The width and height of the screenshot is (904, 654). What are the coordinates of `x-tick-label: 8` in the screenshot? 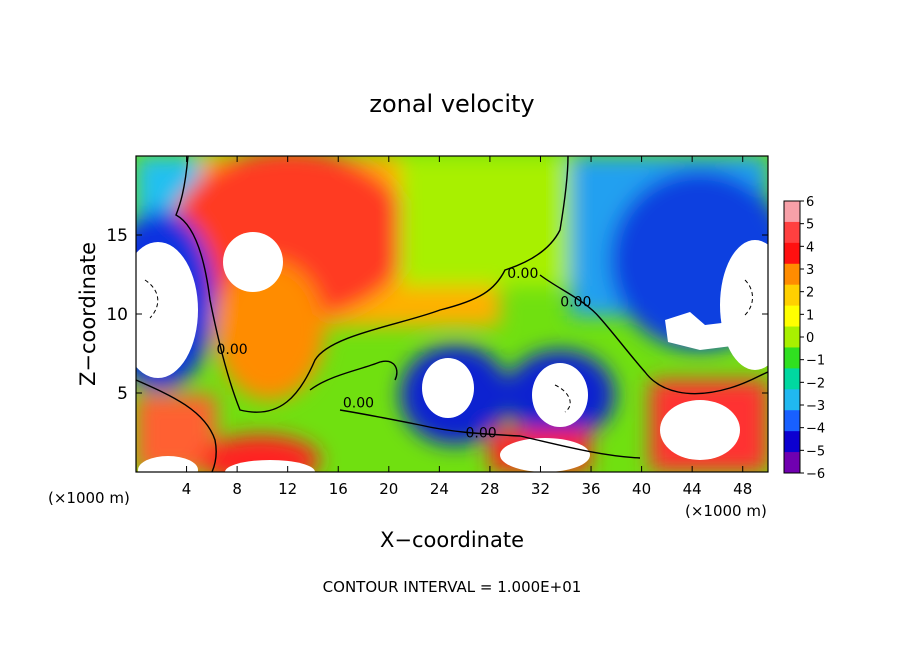 It's located at (237, 489).